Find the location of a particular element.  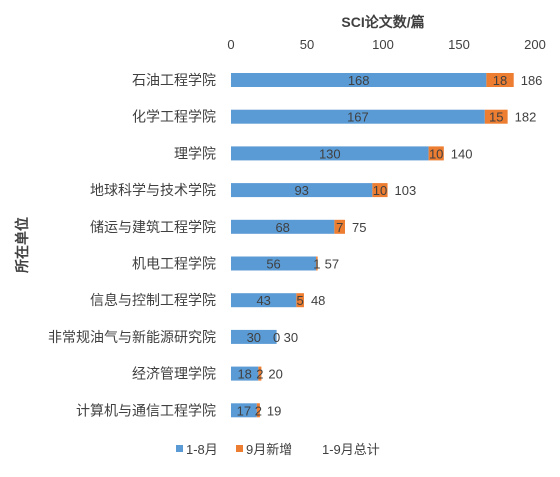

x-tick-label: 150 is located at coordinates (459, 44).